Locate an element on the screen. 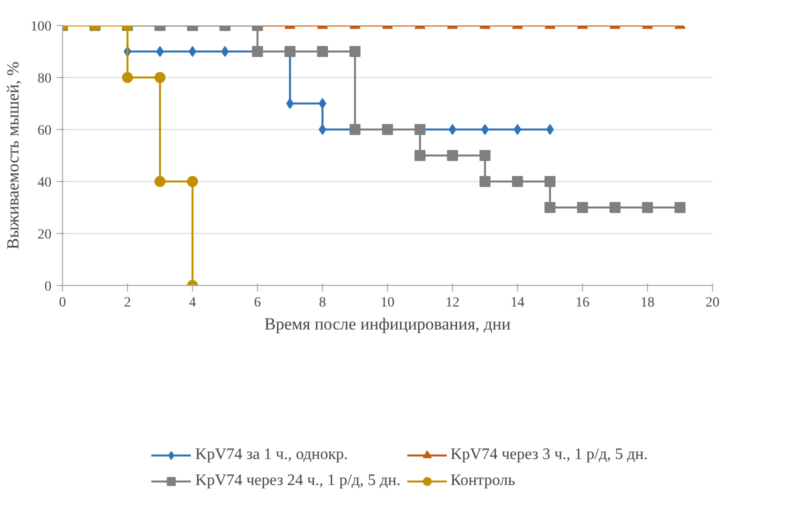  legend-label: Контроль is located at coordinates (483, 481).